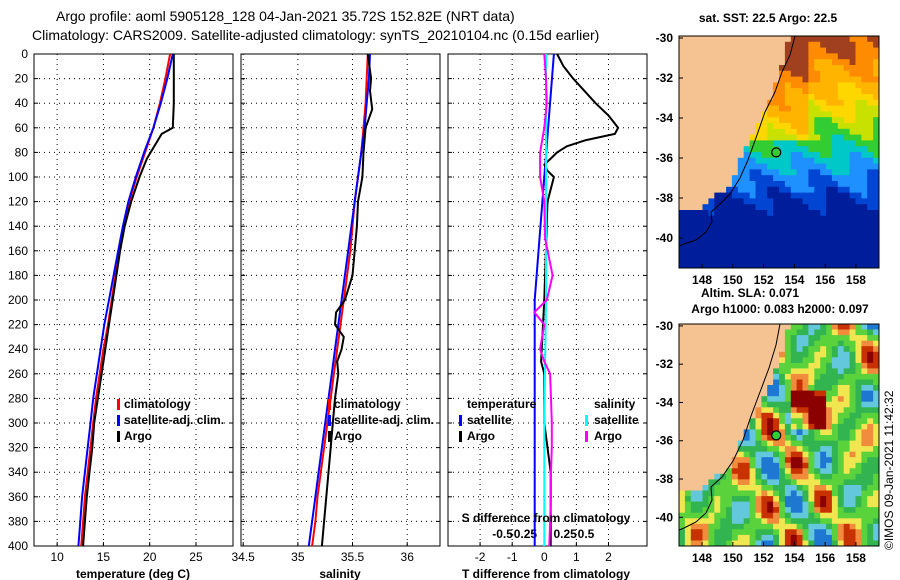 This screenshot has width=900, height=580. Describe the element at coordinates (353, 557) in the screenshot. I see `x-tick-label: 35.5` at that location.